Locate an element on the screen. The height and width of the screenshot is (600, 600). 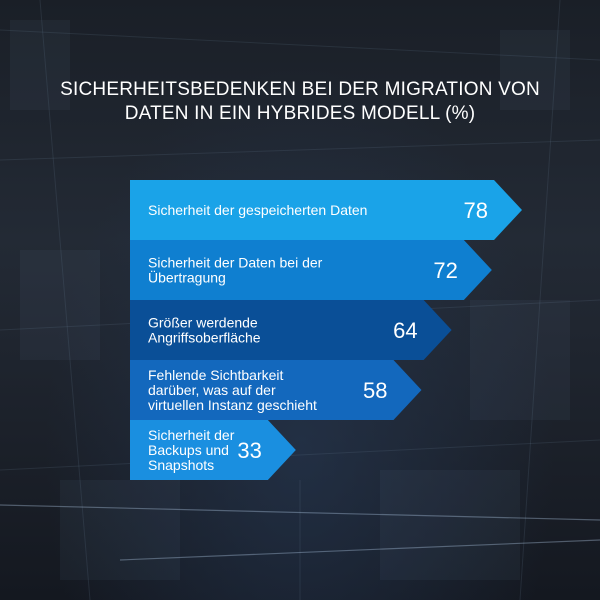
bar-value-5: 33 is located at coordinates (249, 450).